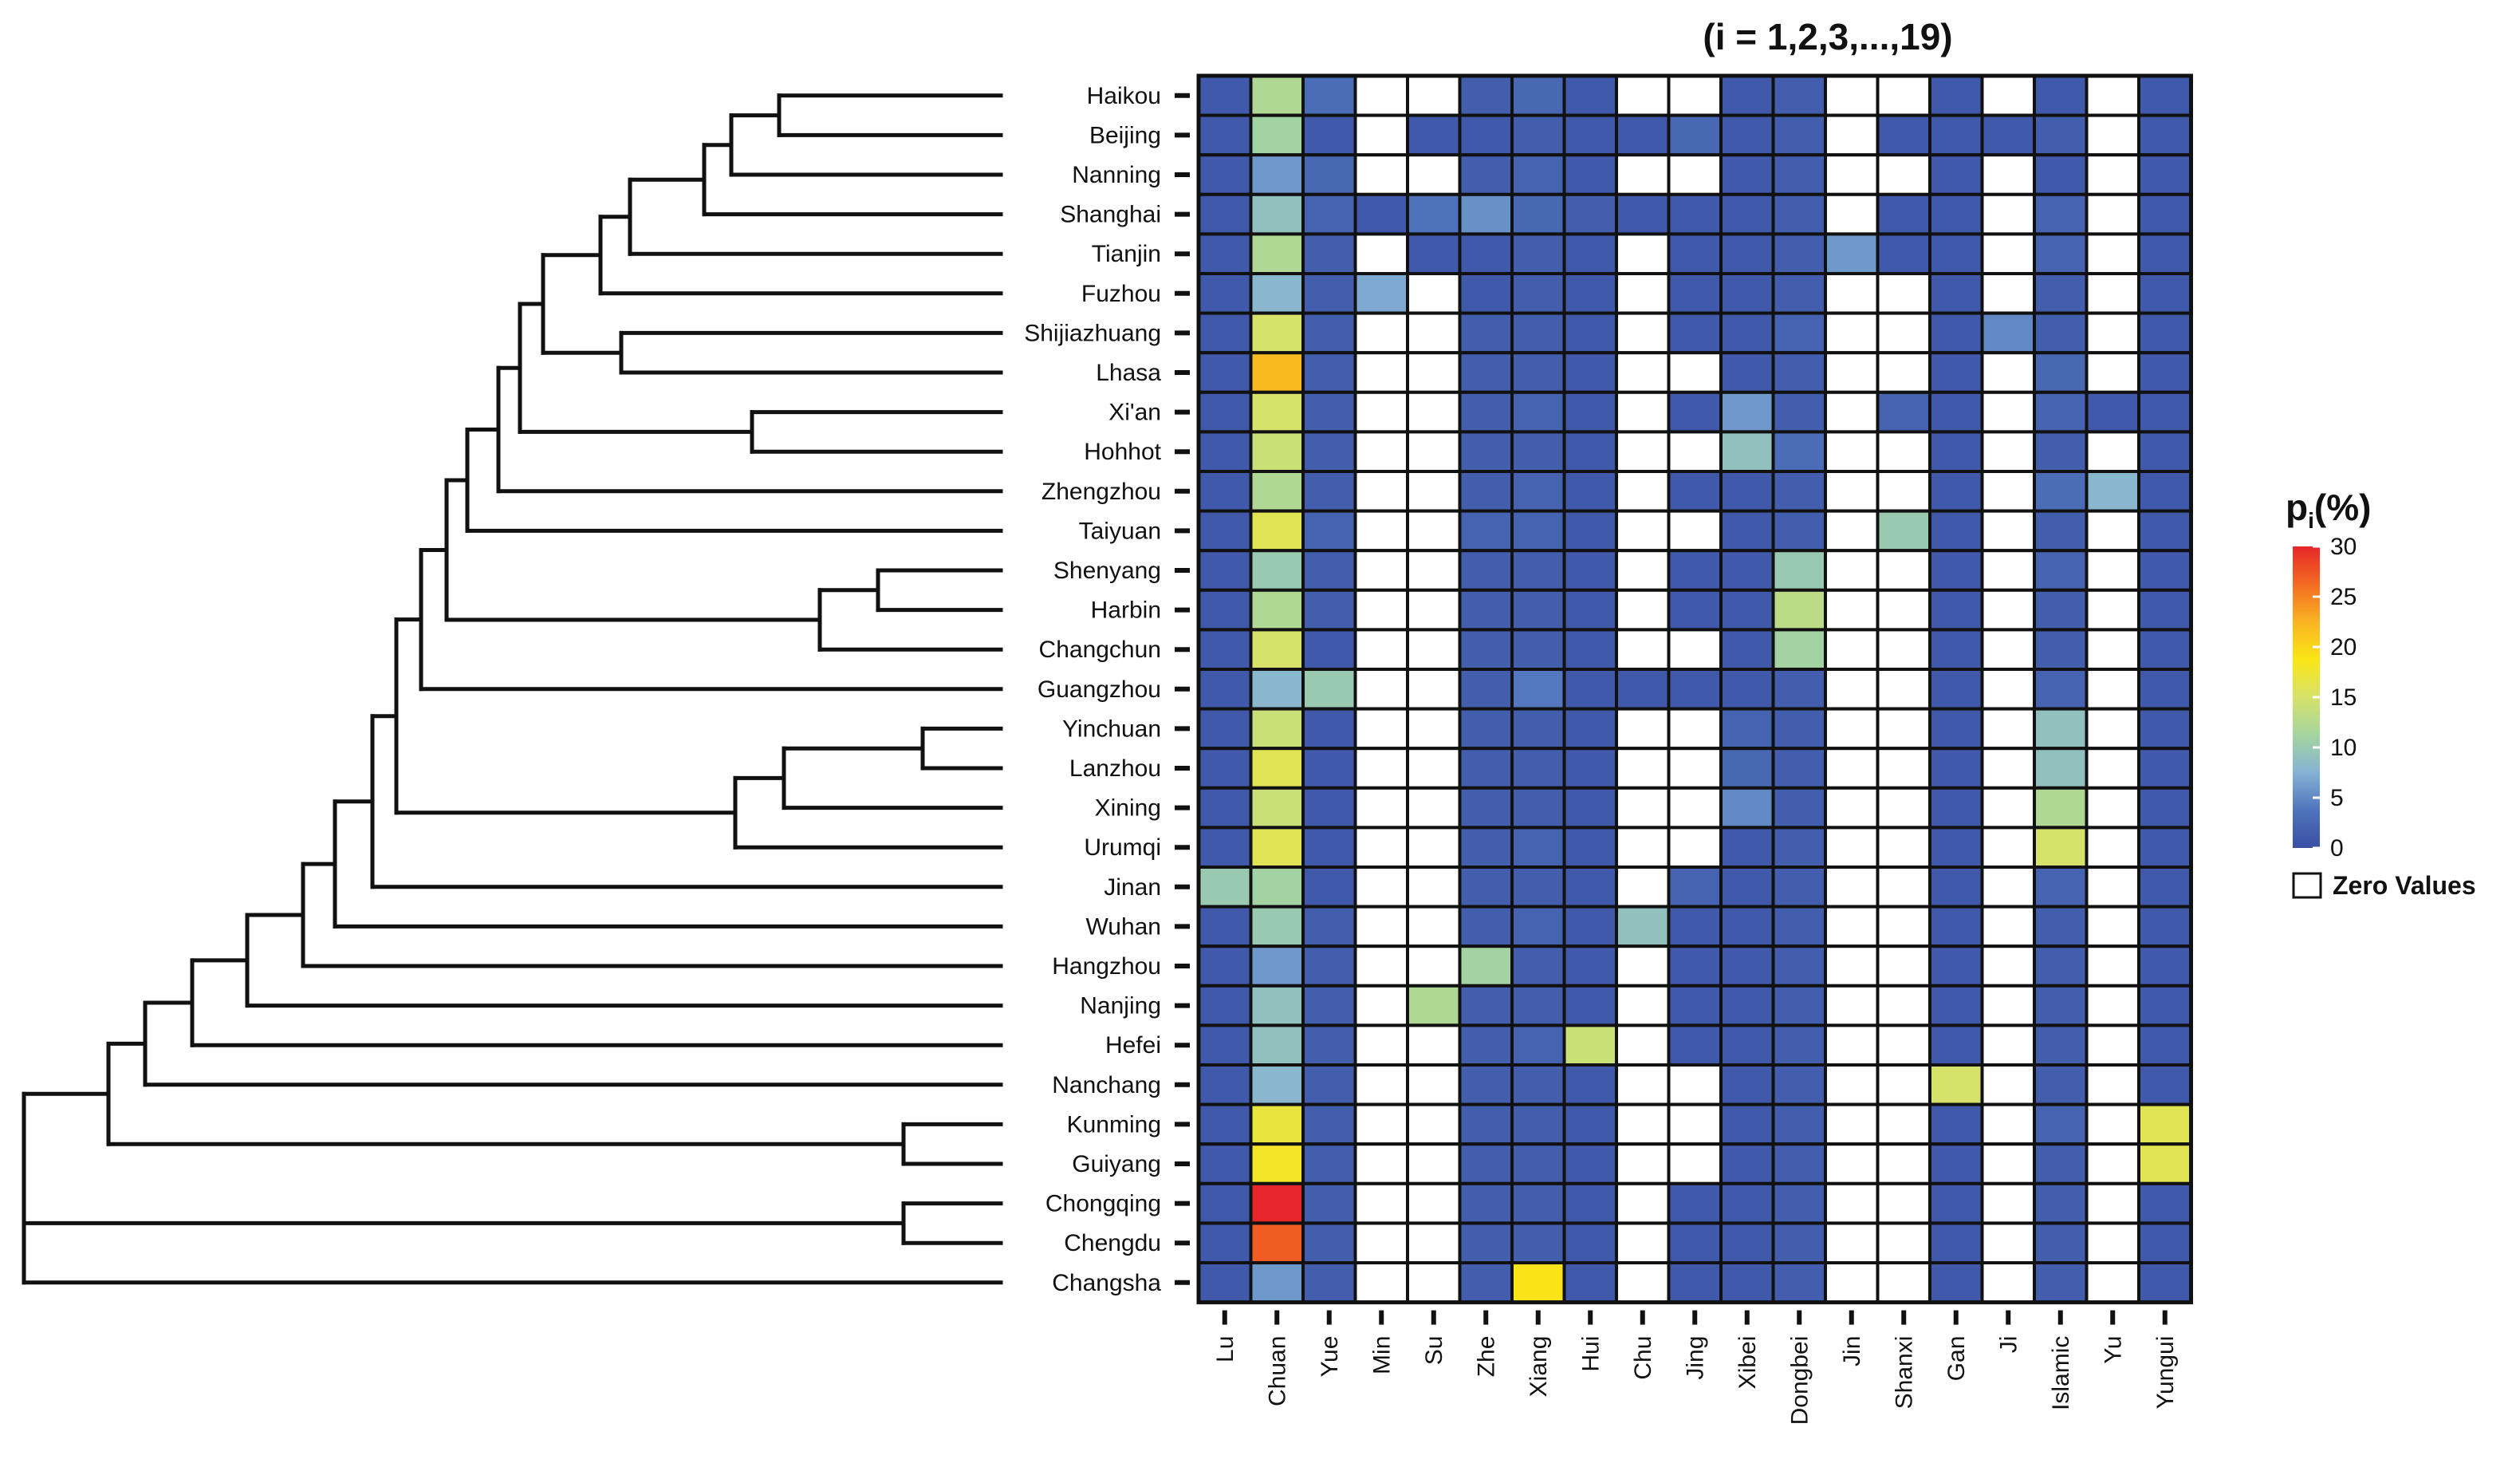  What do you see at coordinates (2328, 510) in the screenshot?
I see `legend-title: pi(%)` at bounding box center [2328, 510].